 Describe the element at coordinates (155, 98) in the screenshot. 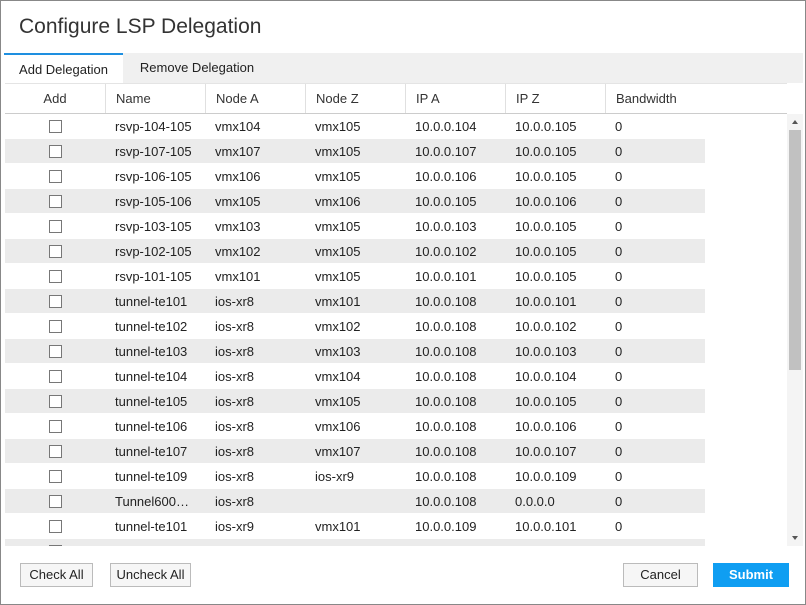

I see `column-header: Name` at that location.